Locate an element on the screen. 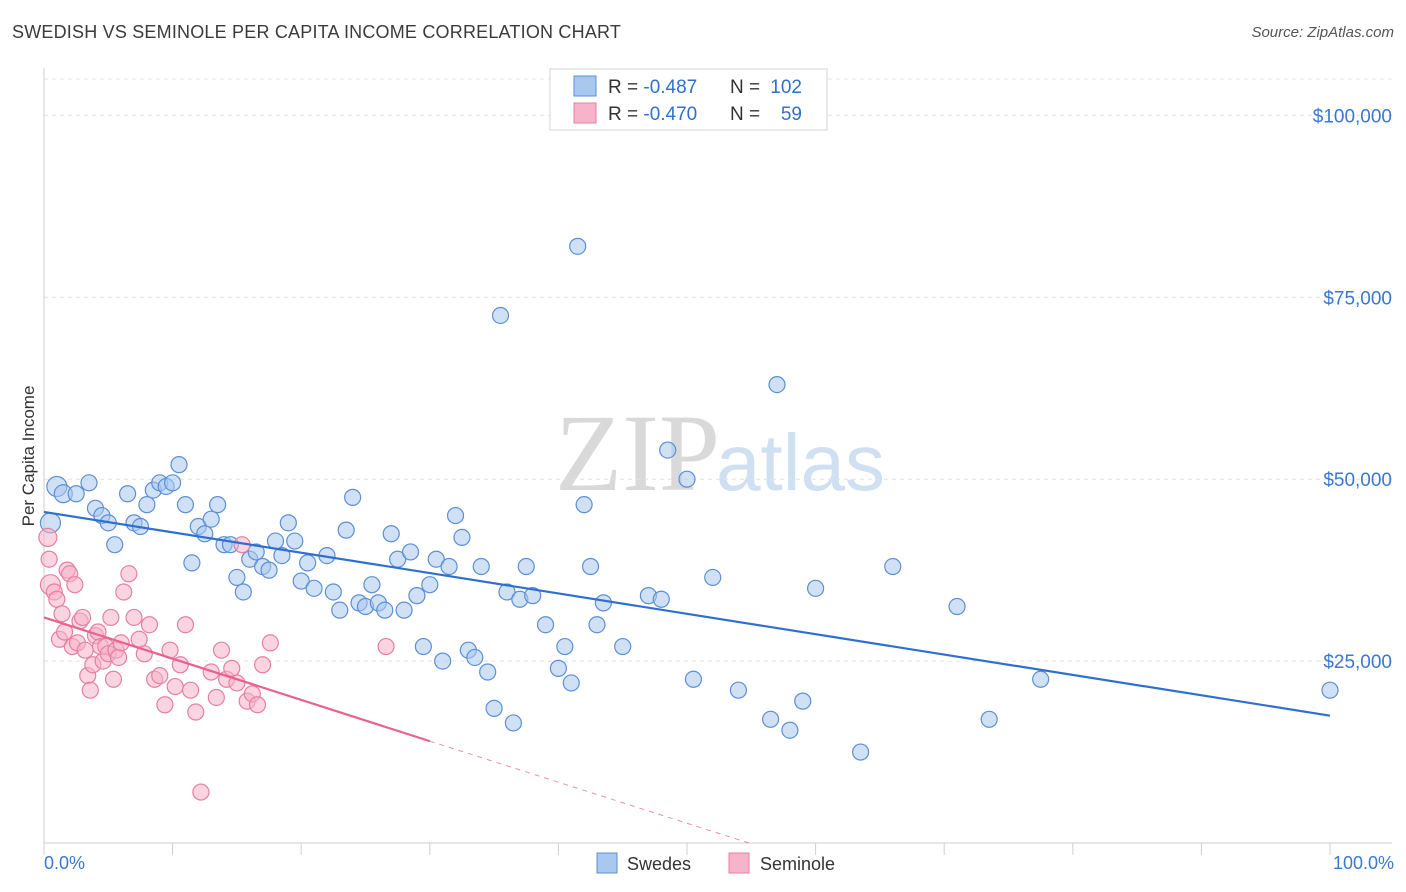 This screenshot has width=1406, height=892. y-tick-label: $25,000 is located at coordinates (1357, 662).